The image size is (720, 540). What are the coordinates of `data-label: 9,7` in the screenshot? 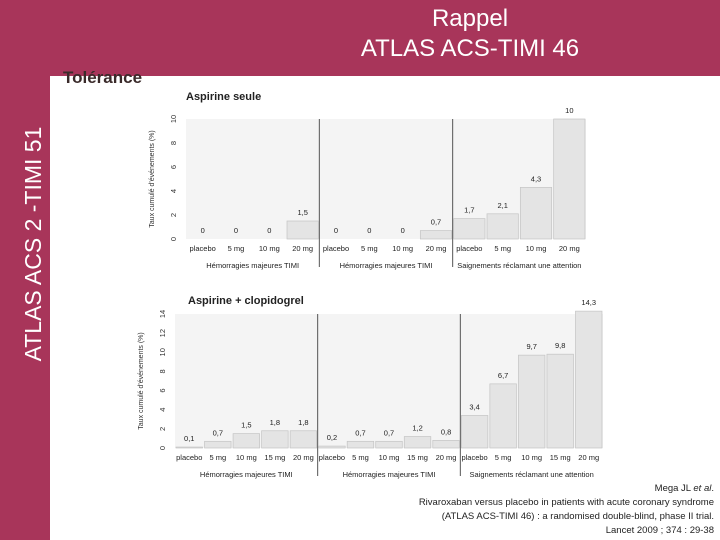 It's located at (531, 346).